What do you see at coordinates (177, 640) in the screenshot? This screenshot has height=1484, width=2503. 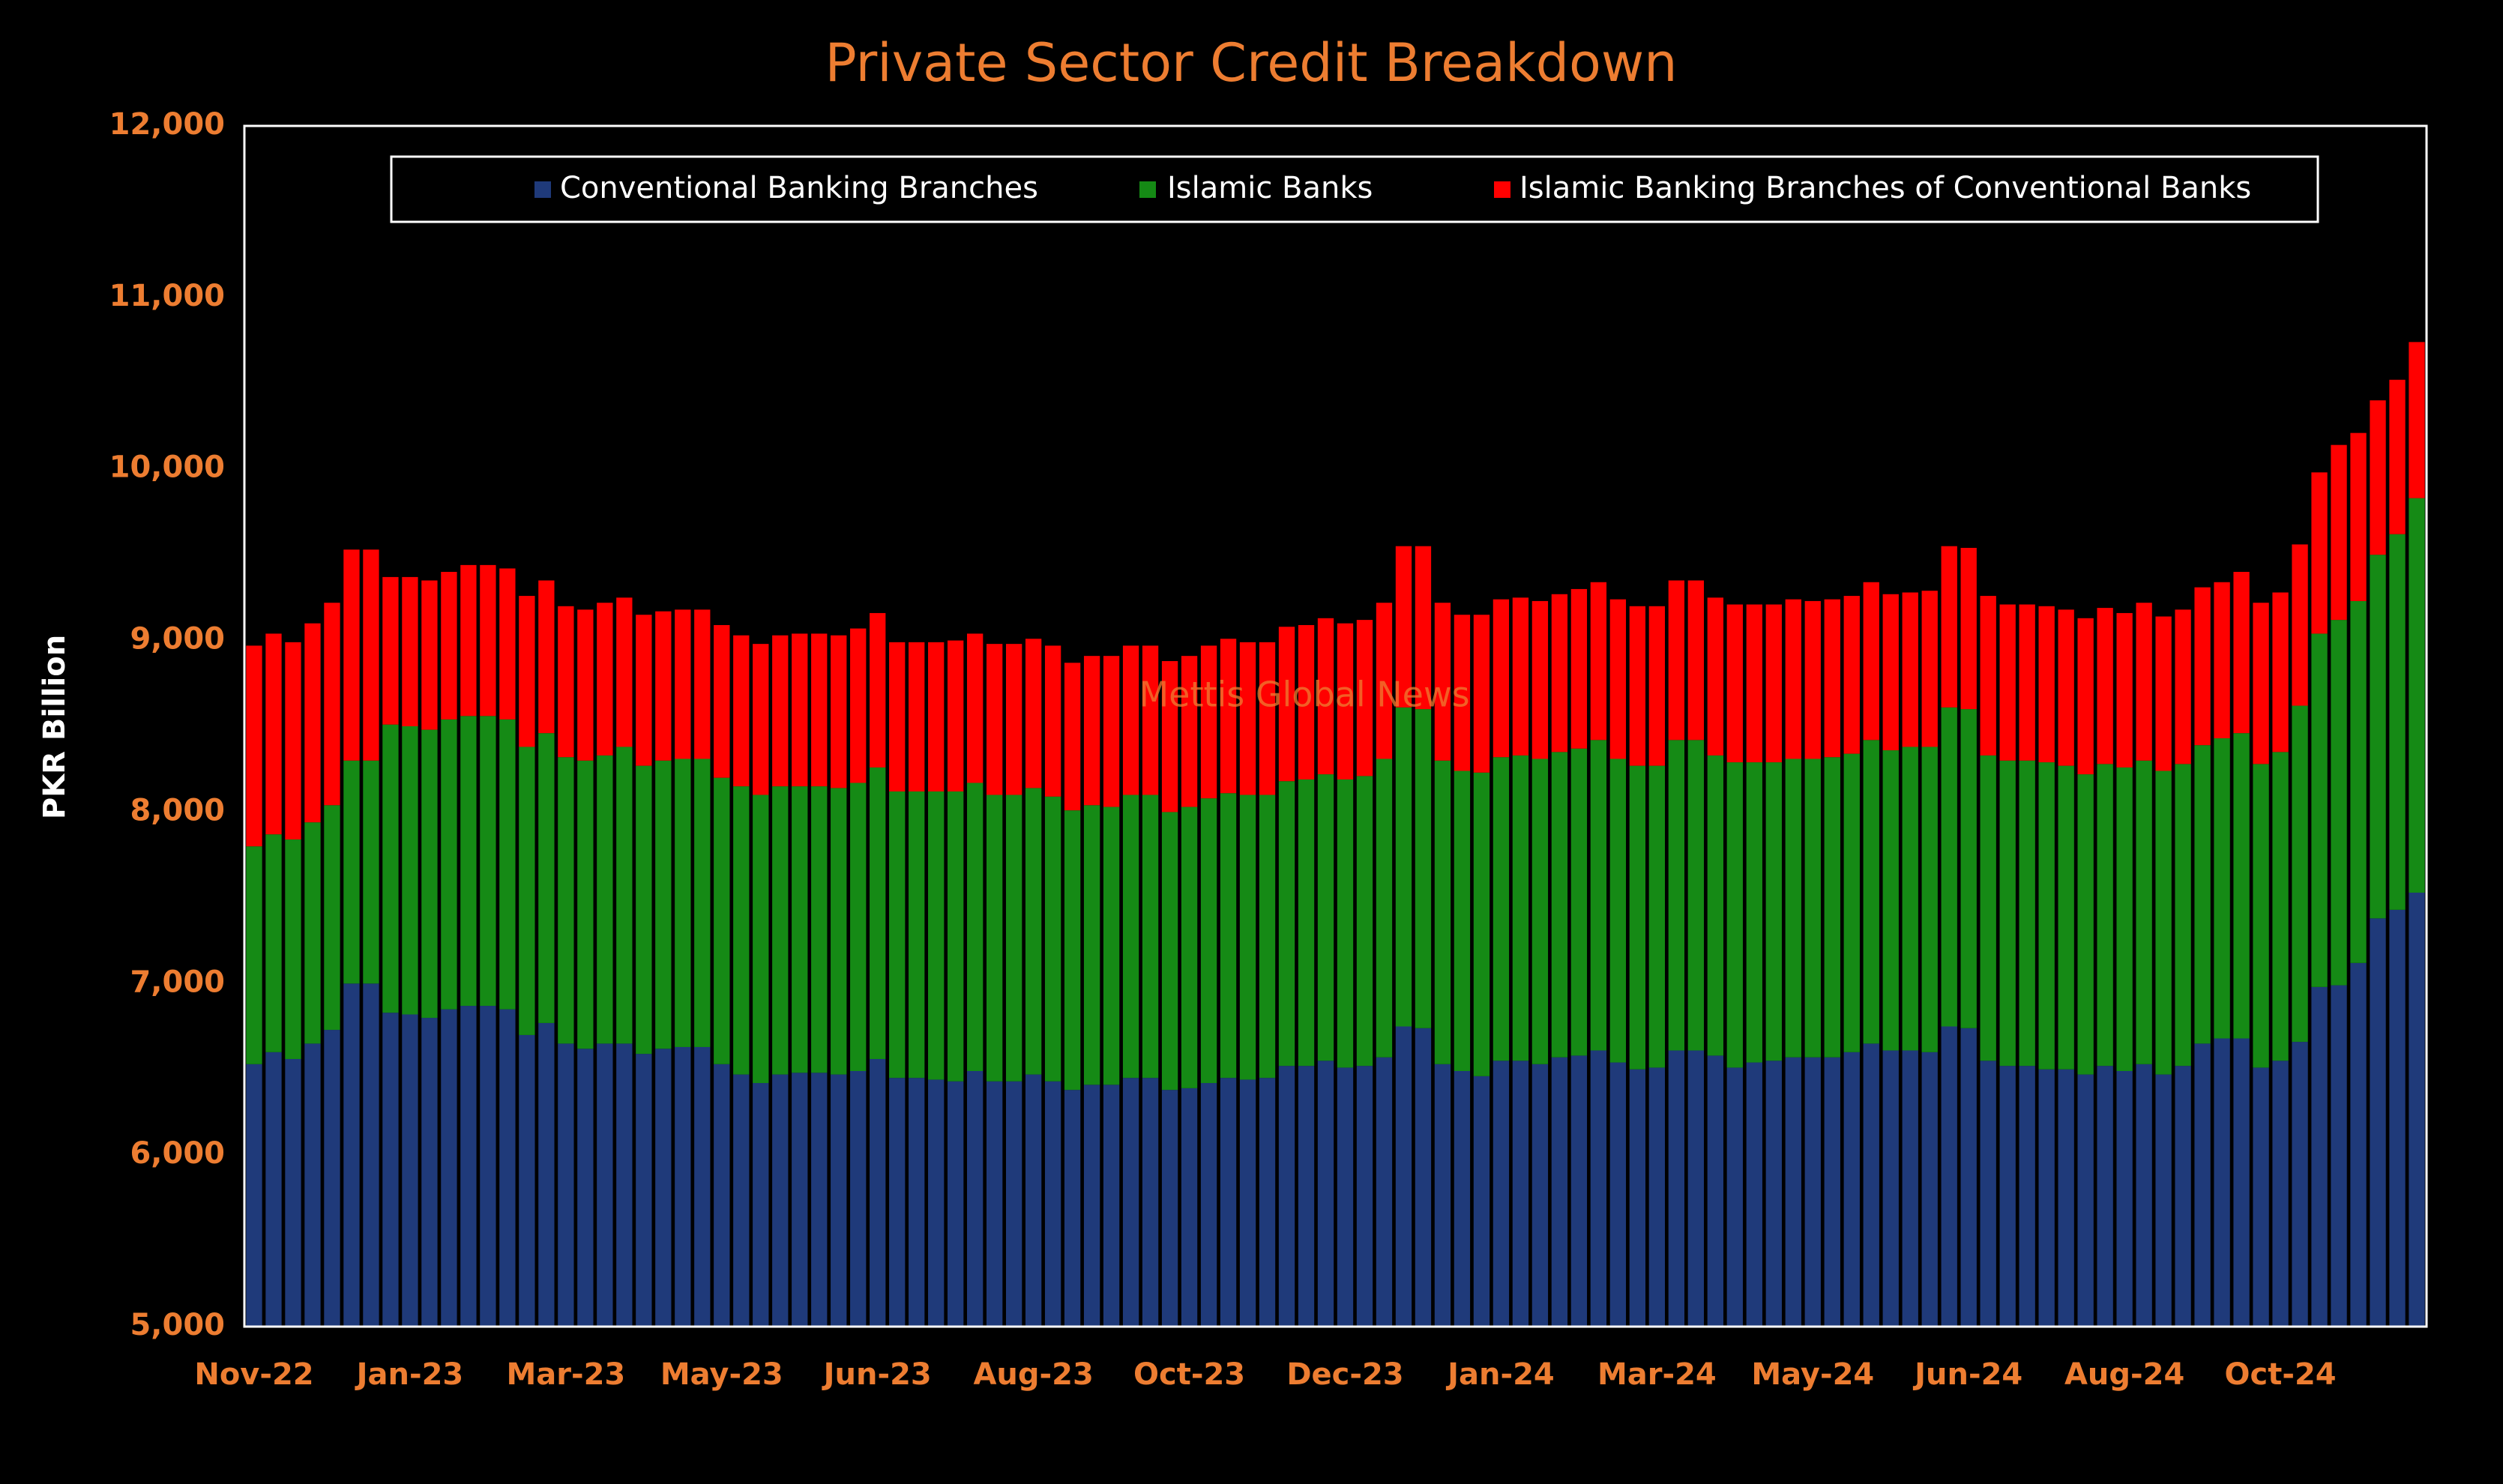 I see `y-tick-label: 9,000` at bounding box center [177, 640].